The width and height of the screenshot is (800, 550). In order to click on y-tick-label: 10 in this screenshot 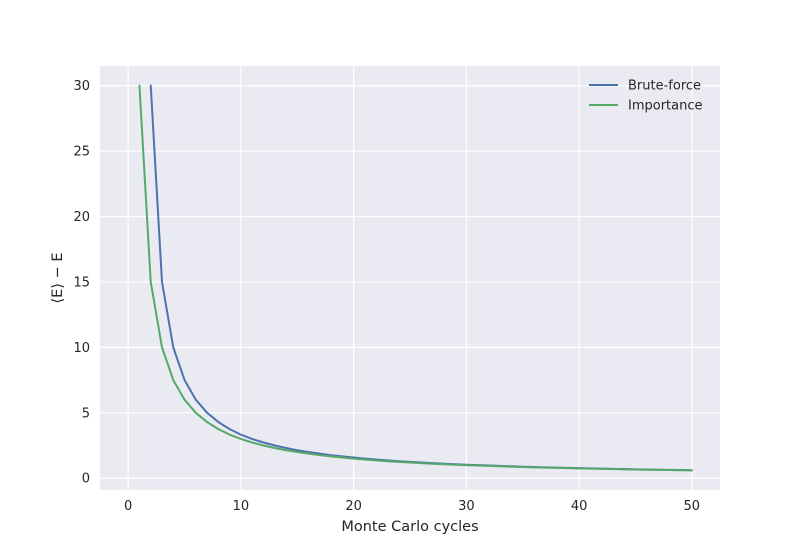, I will do `click(81, 348)`.